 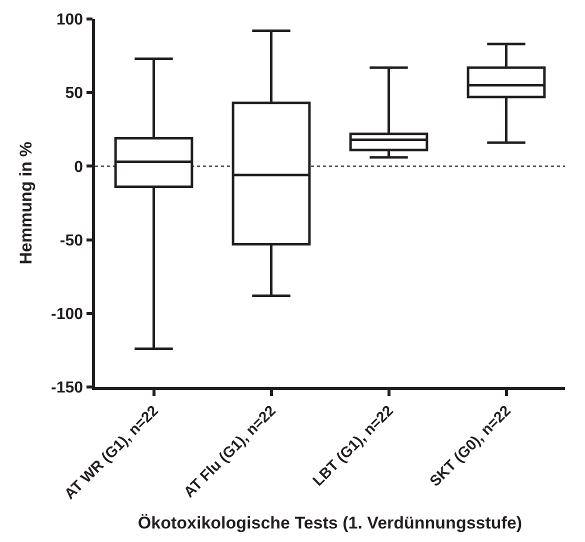 I want to click on y-tick-label: -50, so click(x=72, y=241).